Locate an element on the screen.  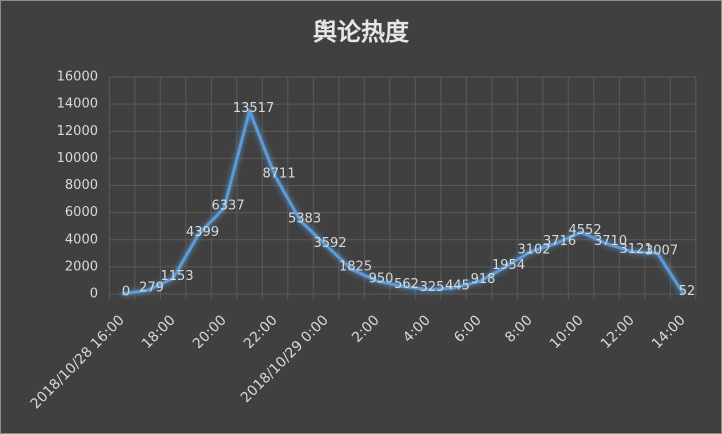
data-label: 562 is located at coordinates (406, 284).